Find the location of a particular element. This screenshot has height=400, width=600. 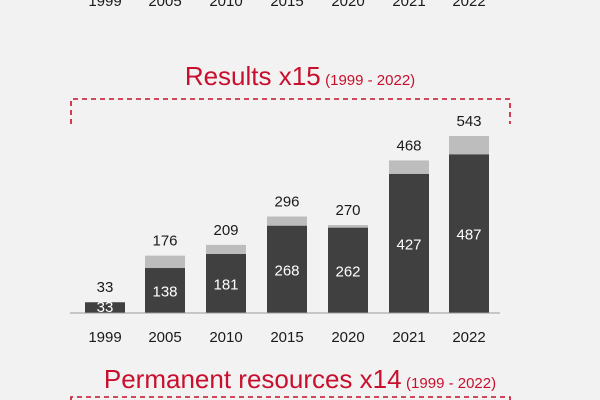

x-axis-label-2021: 2021 is located at coordinates (408, 337).